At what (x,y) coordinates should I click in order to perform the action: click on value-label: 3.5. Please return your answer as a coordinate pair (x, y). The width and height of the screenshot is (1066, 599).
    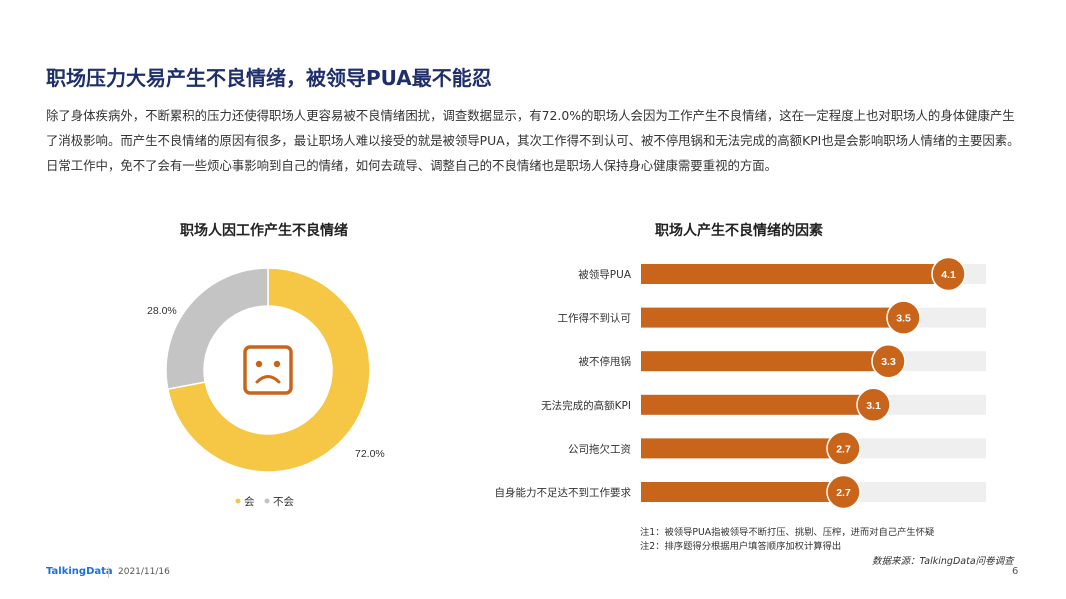
    Looking at the image, I should click on (903, 319).